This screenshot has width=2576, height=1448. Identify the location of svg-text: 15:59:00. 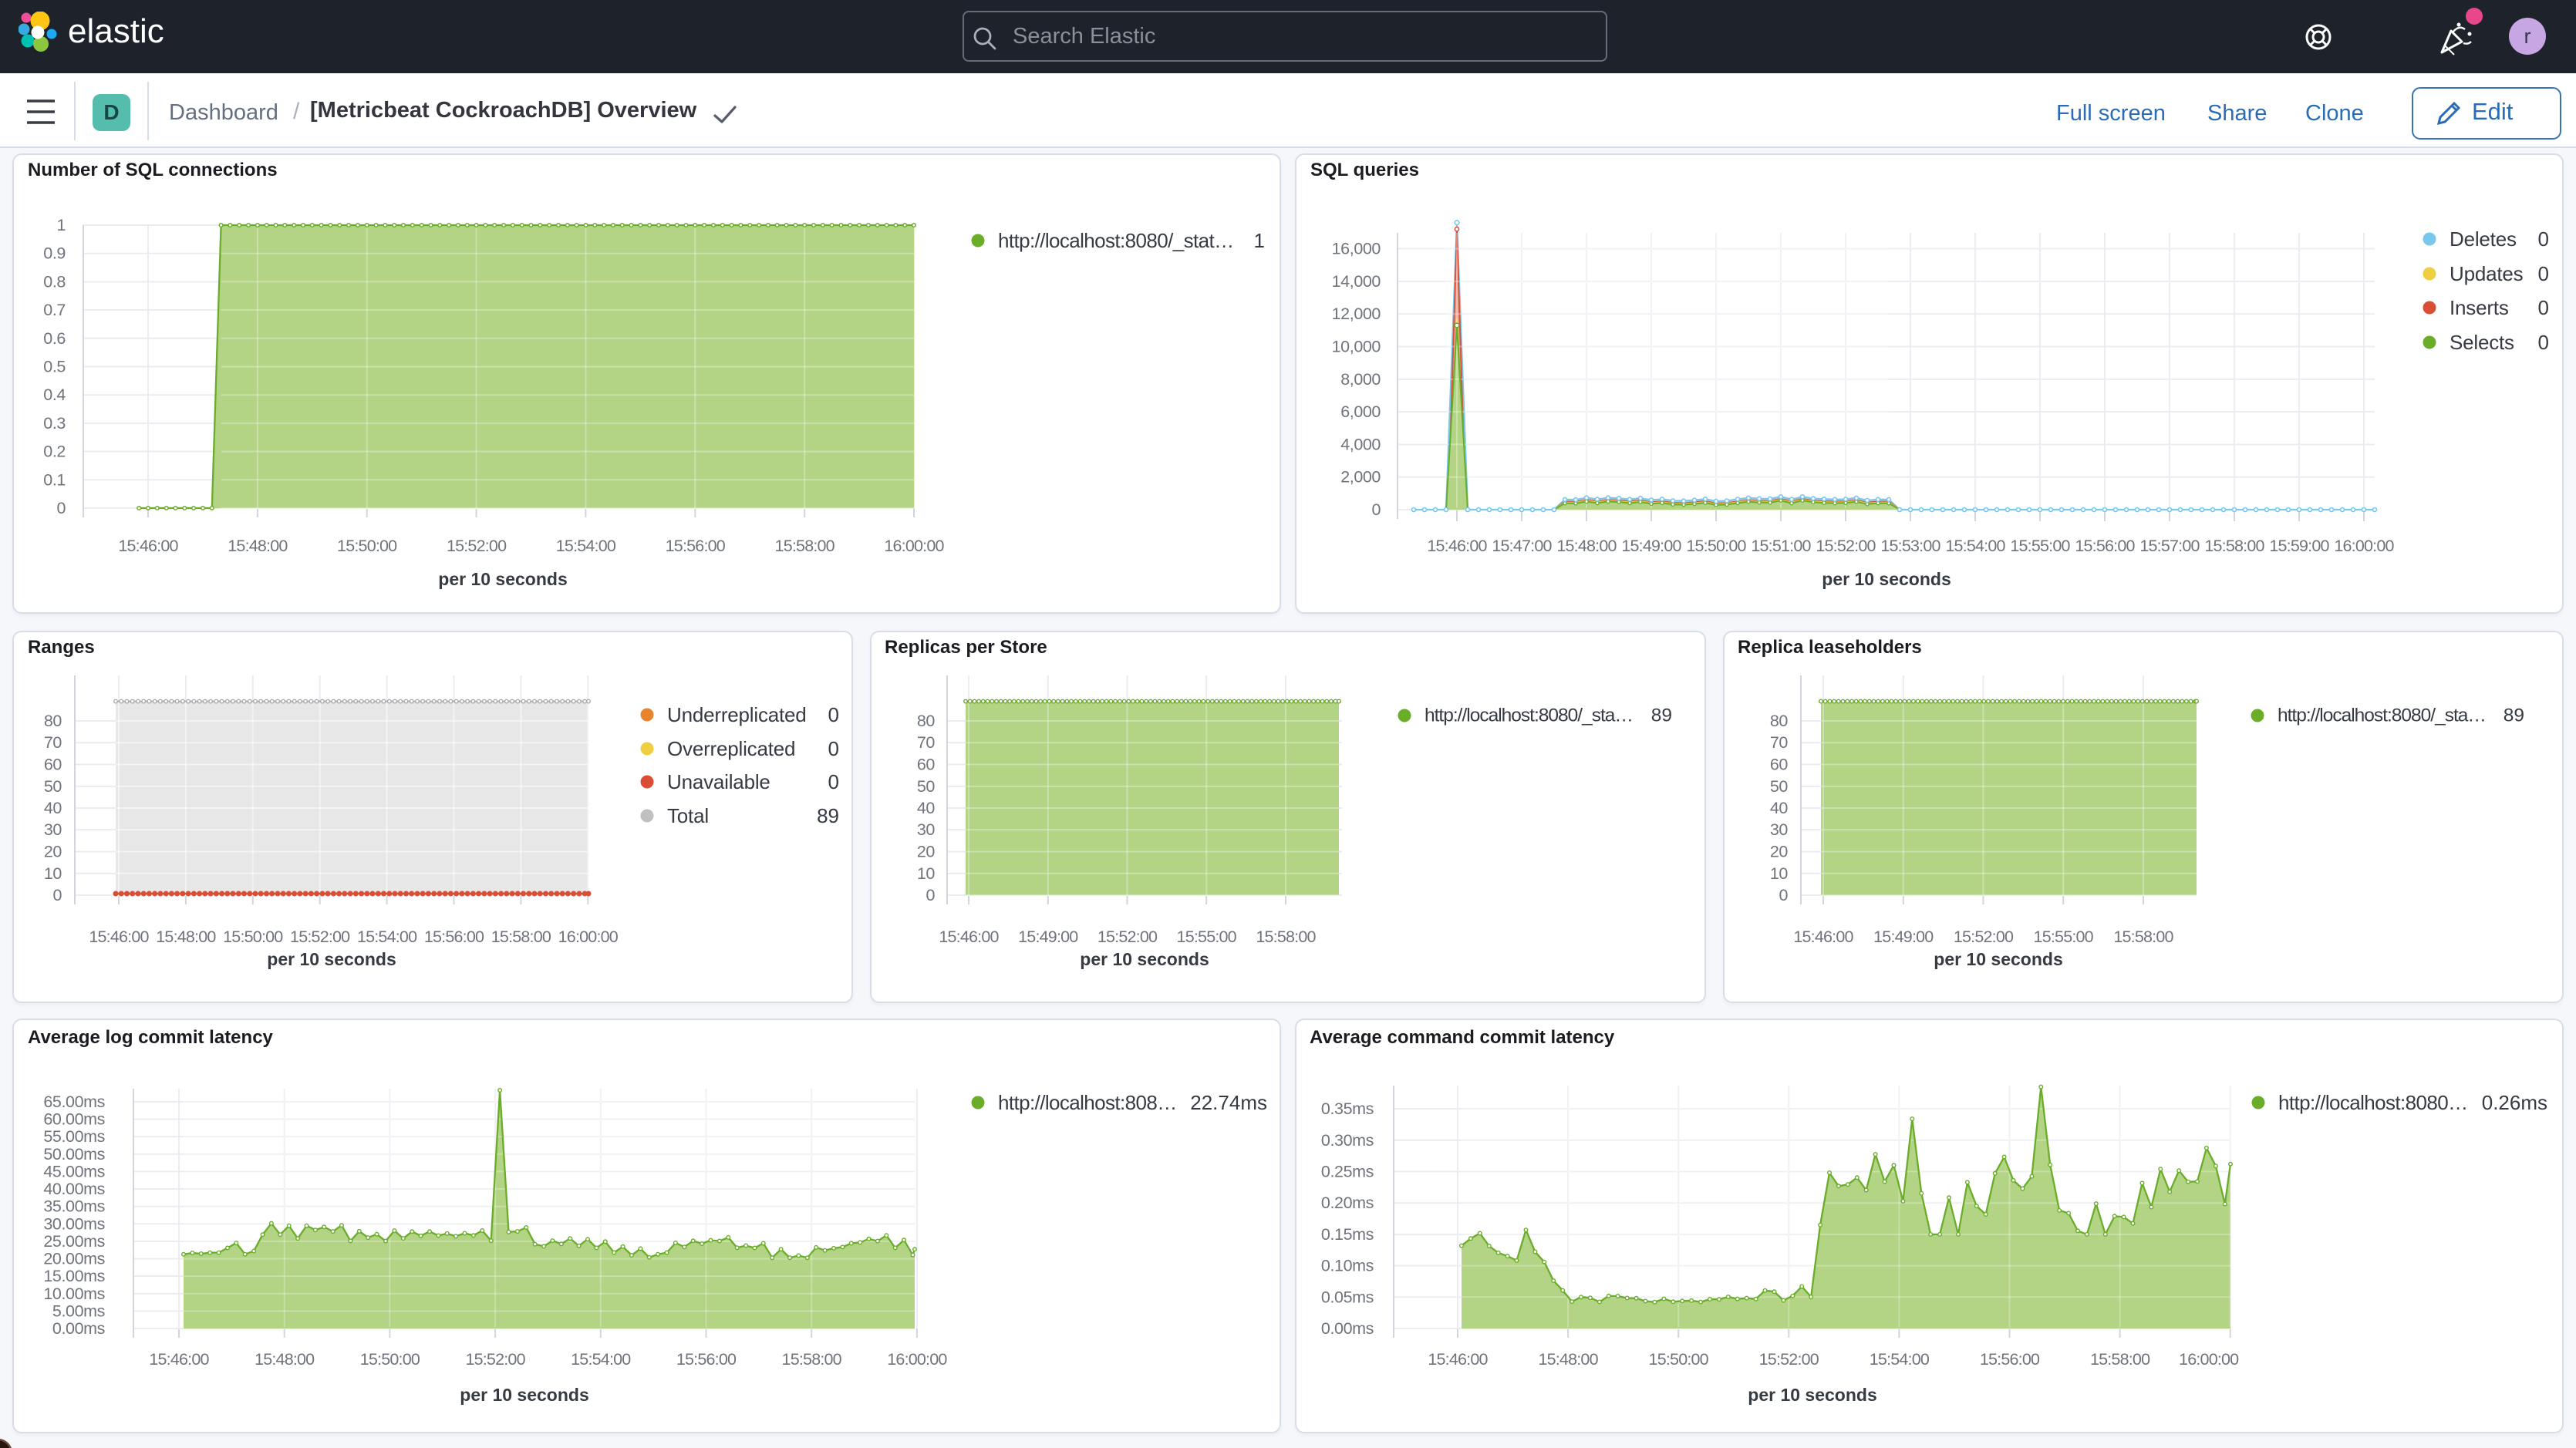
(2299, 546).